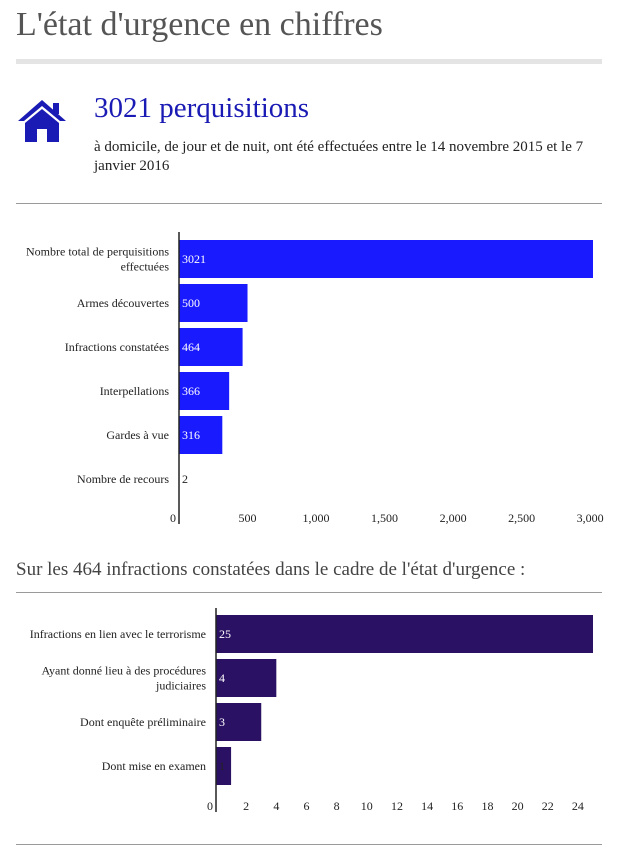  What do you see at coordinates (306, 806) in the screenshot?
I see `x-tick-label: 6` at bounding box center [306, 806].